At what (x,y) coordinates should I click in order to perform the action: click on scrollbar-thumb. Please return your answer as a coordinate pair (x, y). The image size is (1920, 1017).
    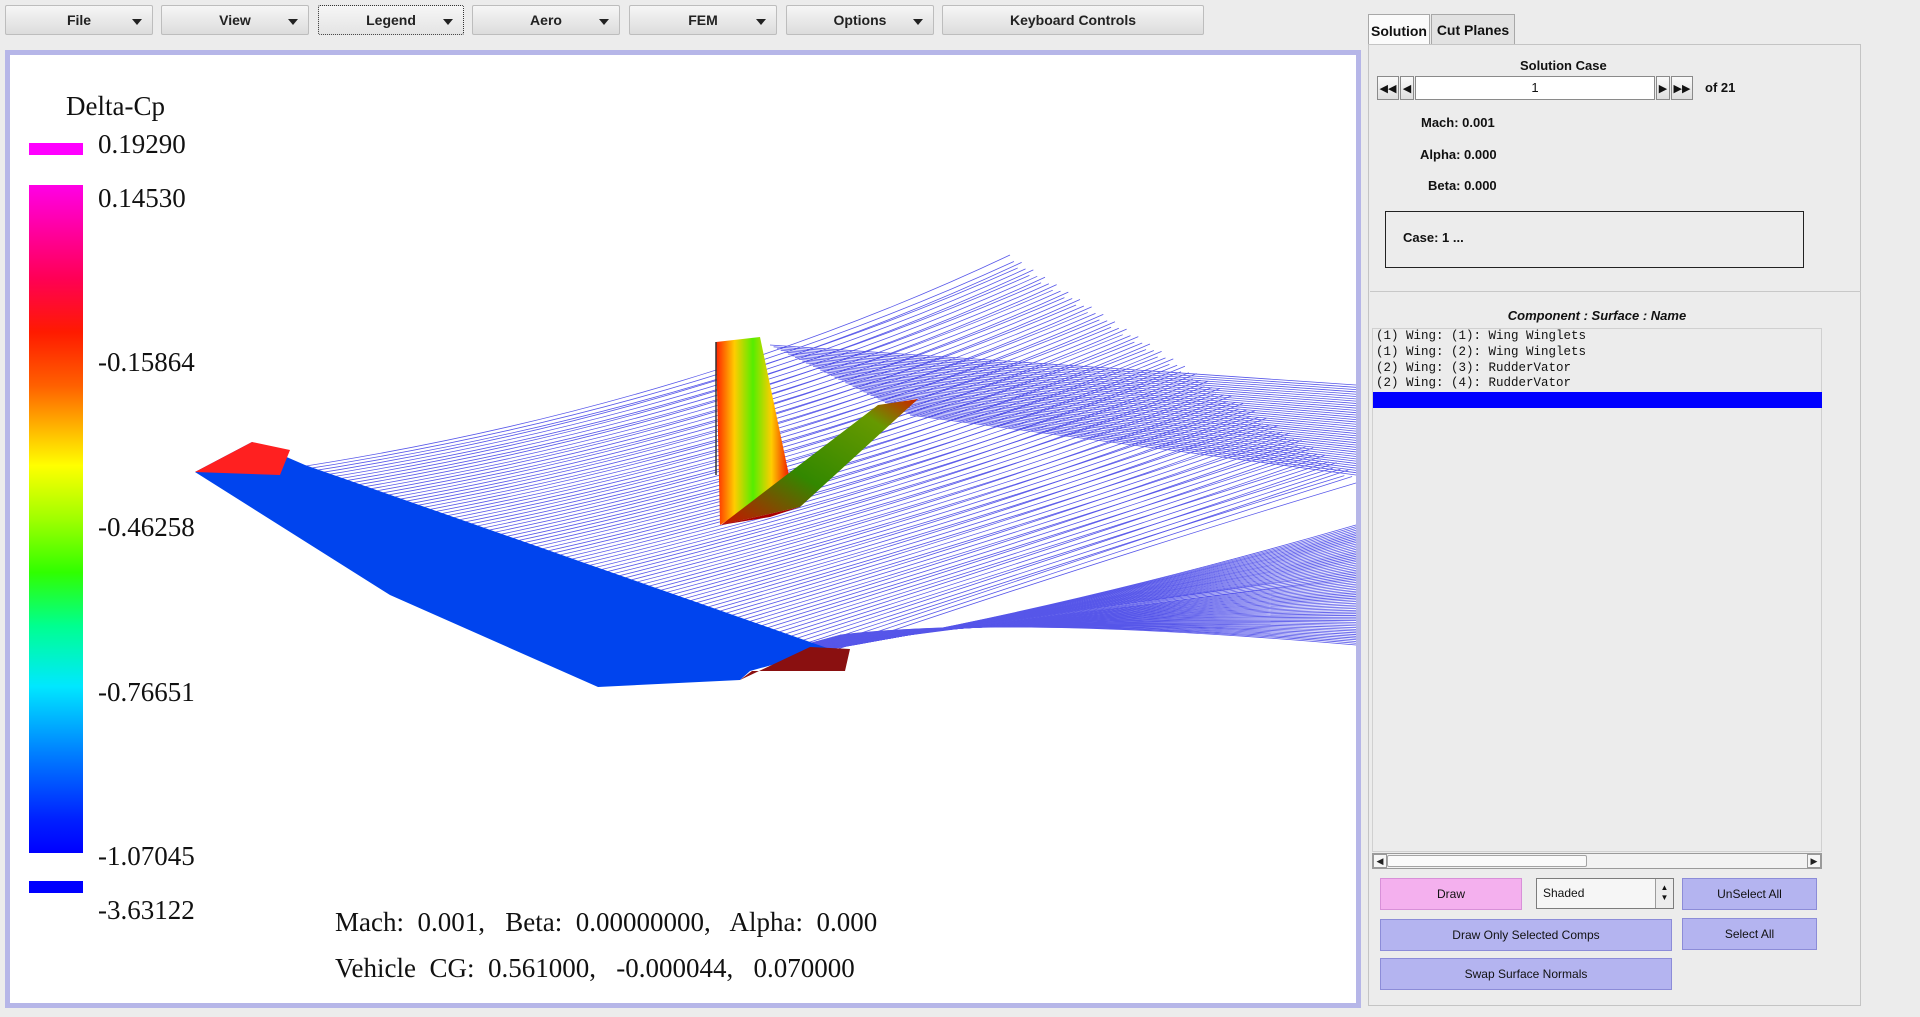
    Looking at the image, I should click on (1487, 861).